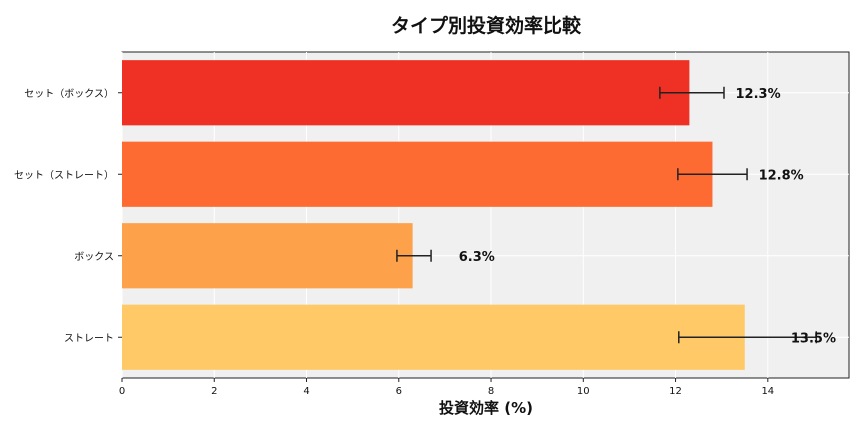  Describe the element at coordinates (758, 94) in the screenshot. I see `data-label: 12.3%` at that location.